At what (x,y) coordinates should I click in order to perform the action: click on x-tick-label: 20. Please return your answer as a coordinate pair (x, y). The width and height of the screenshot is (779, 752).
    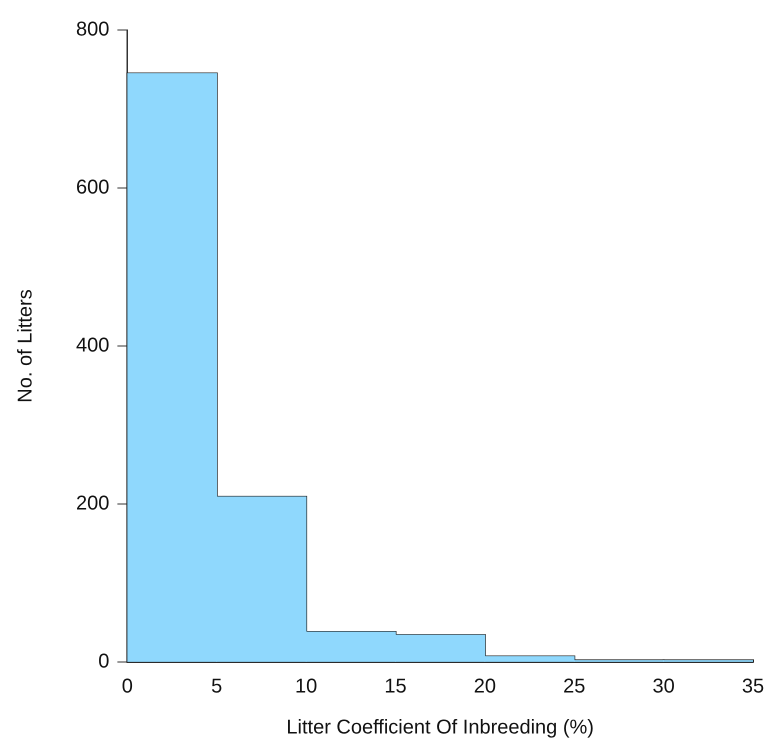
    Looking at the image, I should click on (485, 687).